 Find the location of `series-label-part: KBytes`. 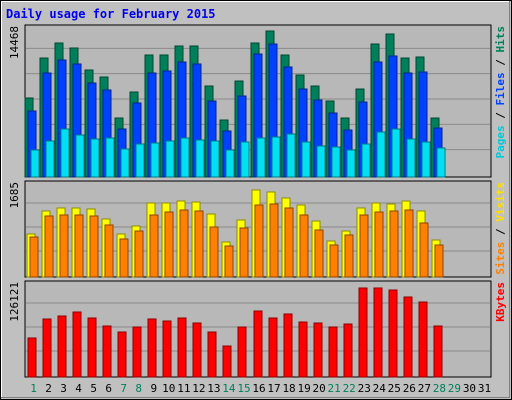

series-label-part: KBytes is located at coordinates (500, 302).